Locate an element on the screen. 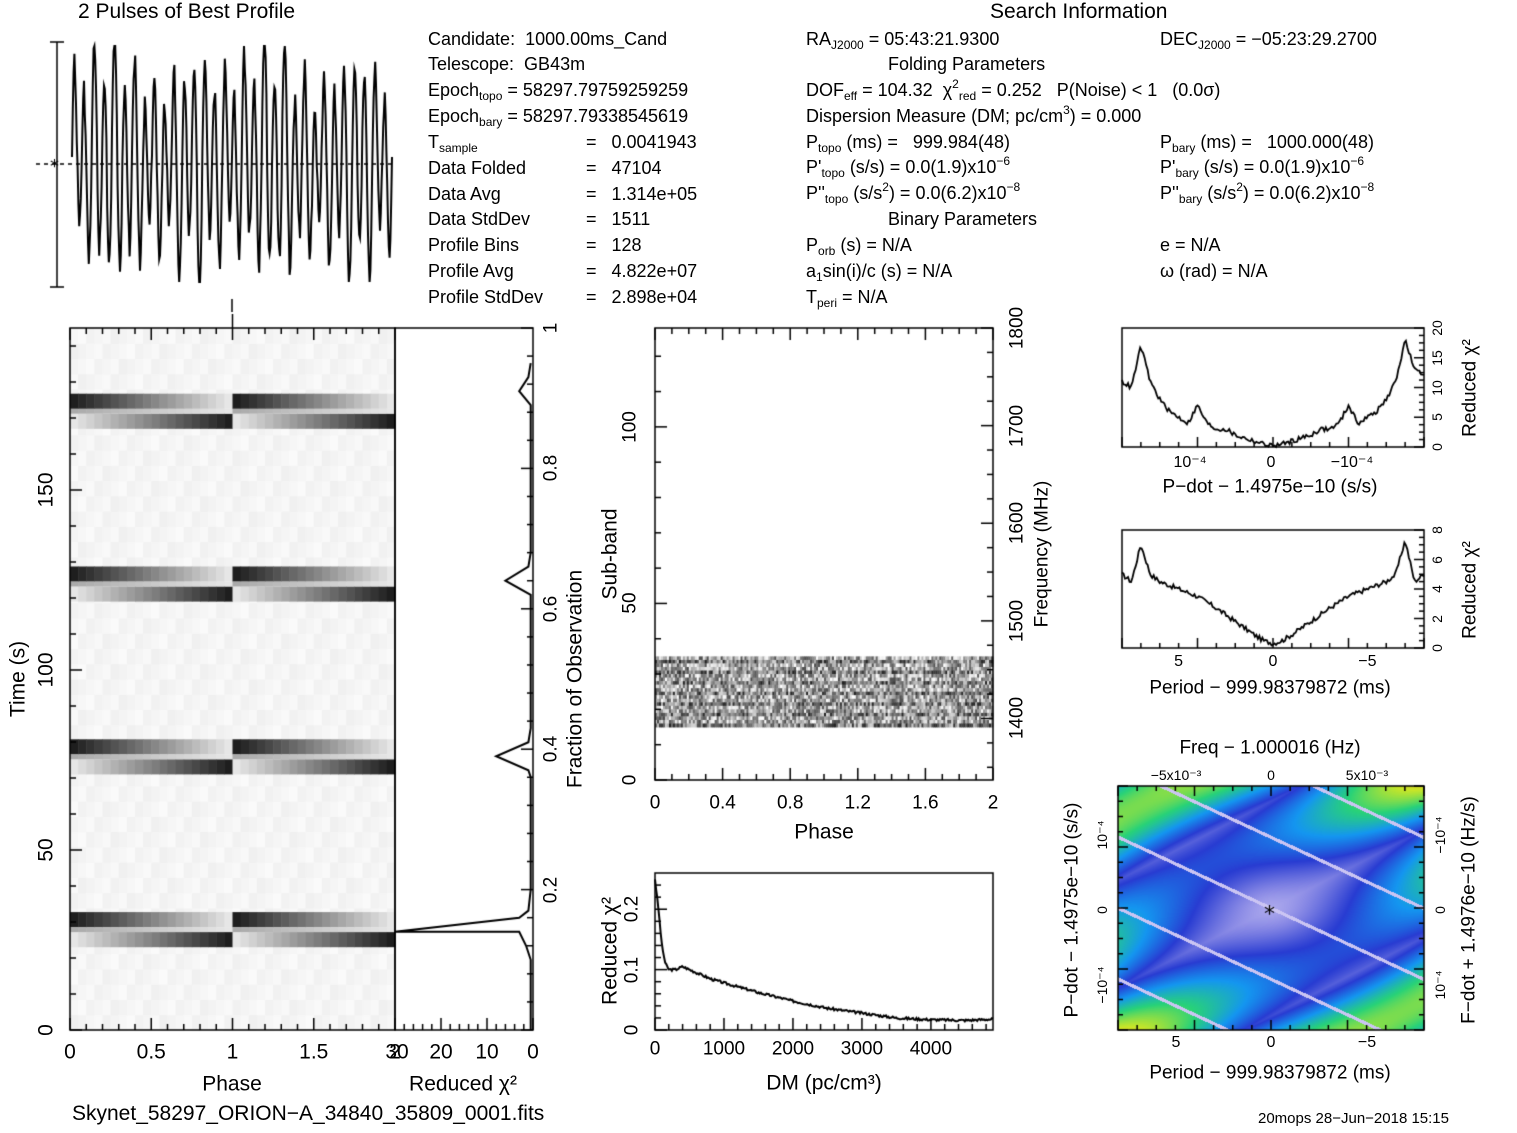 This screenshot has width=1517, height=1133. subband-ytick: 0 is located at coordinates (630, 780).